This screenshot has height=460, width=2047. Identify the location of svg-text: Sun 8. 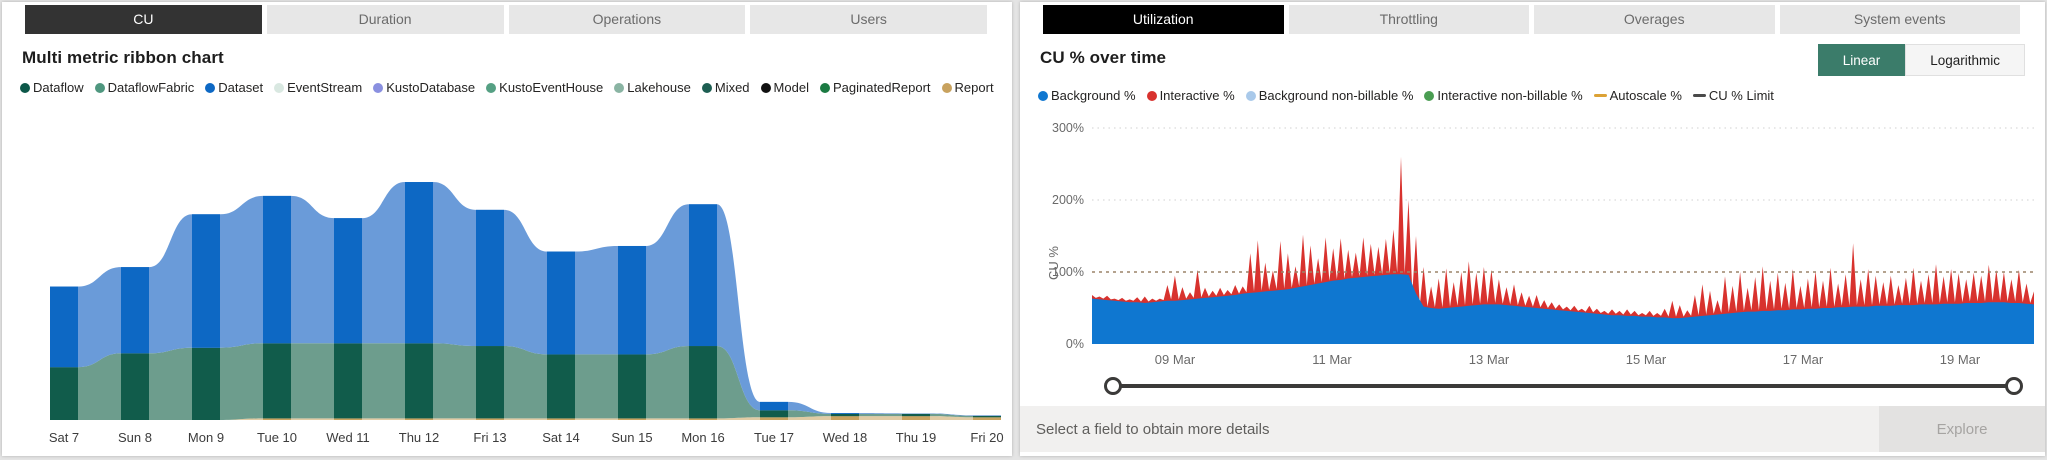
(135, 437).